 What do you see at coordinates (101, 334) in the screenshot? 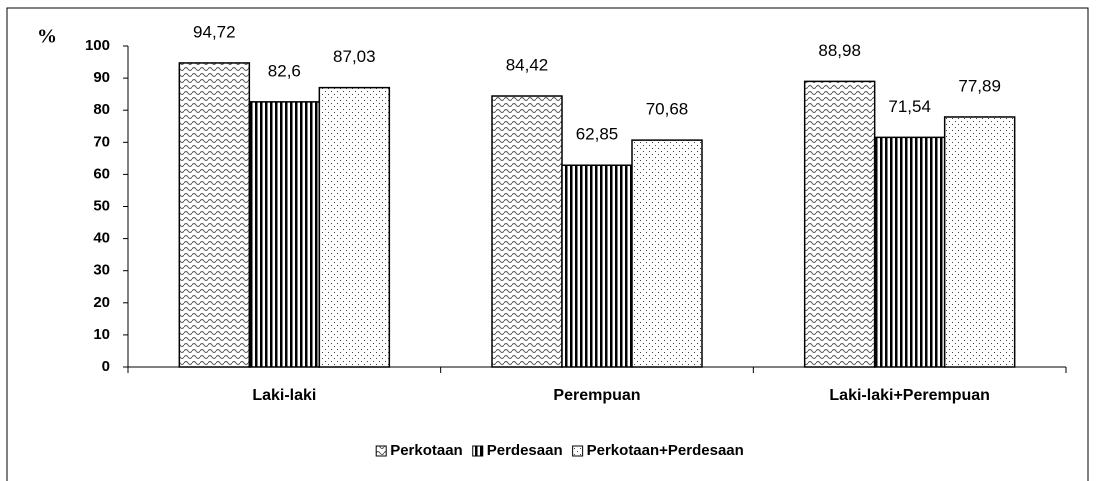
I see `y-tick-label: 10` at bounding box center [101, 334].